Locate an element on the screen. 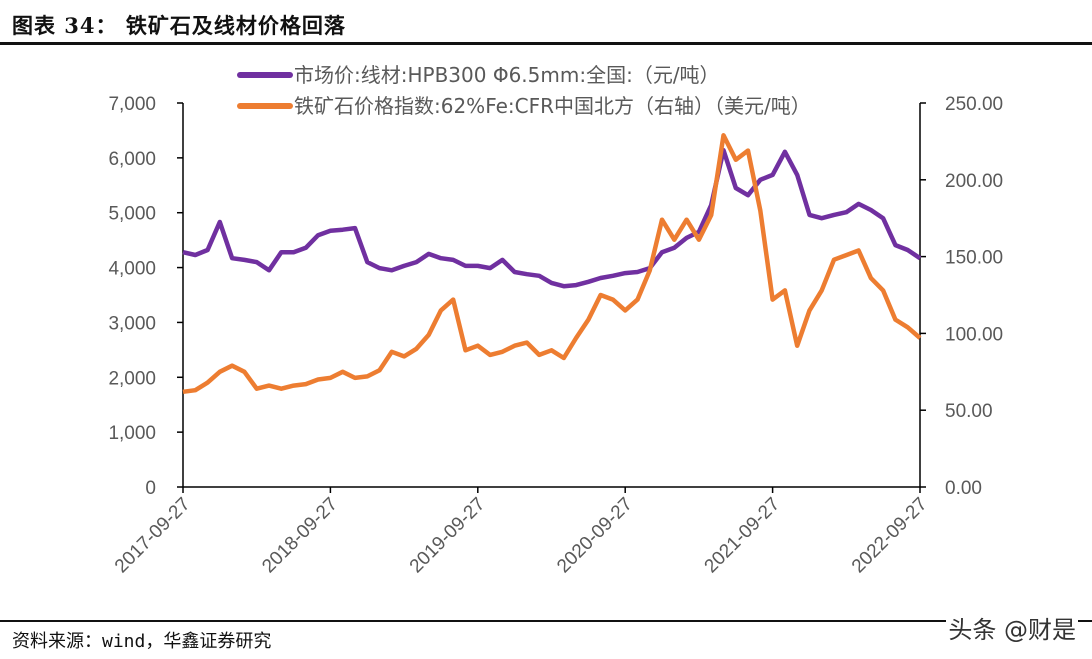 The height and width of the screenshot is (659, 1092). left-tick-label: 3,000 is located at coordinates (132, 323).